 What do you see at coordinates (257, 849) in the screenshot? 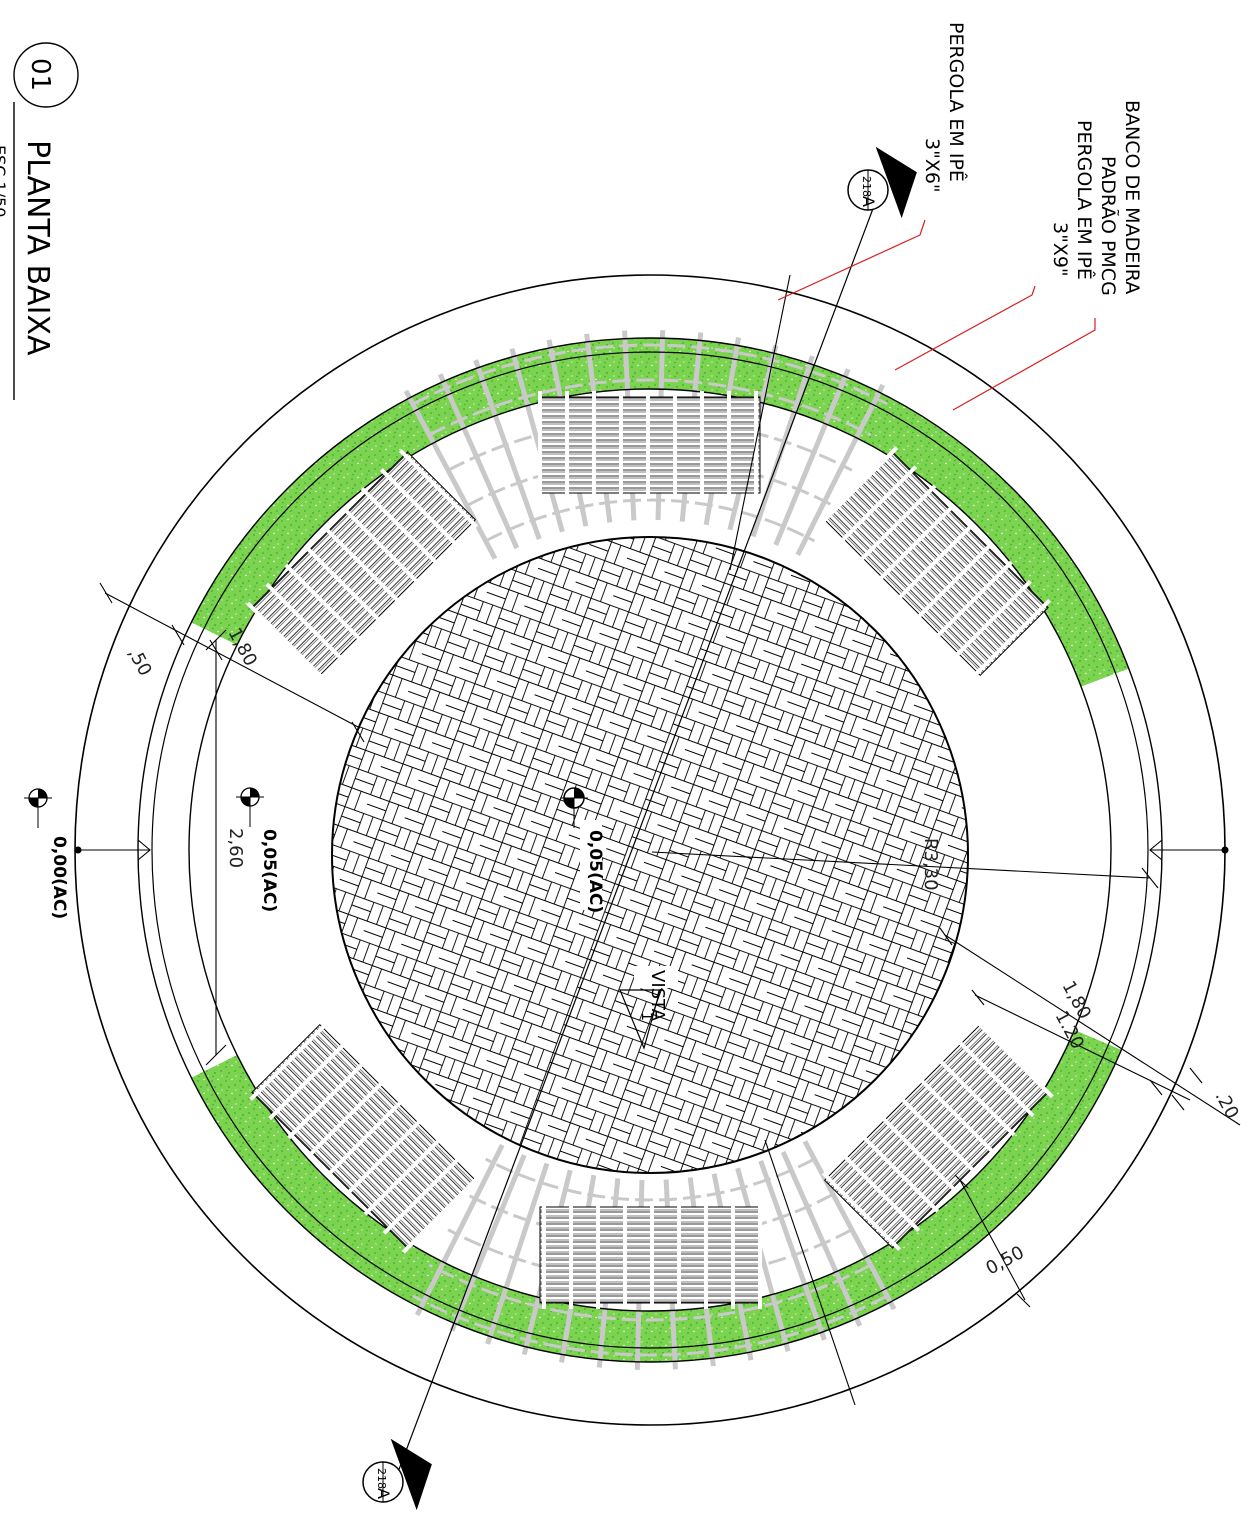
I see `level-marker-ring: 0,05(AC)` at bounding box center [257, 849].